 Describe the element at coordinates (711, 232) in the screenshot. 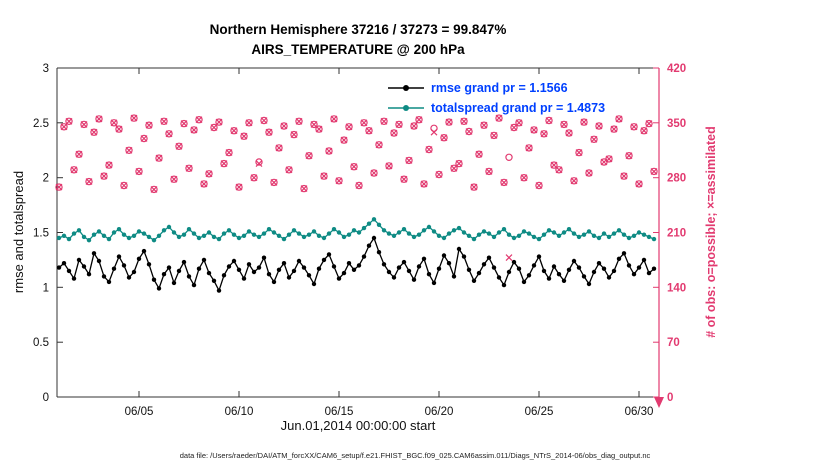

I see `right-axis-label: # of obs: o=possible; ×=assimilated` at that location.